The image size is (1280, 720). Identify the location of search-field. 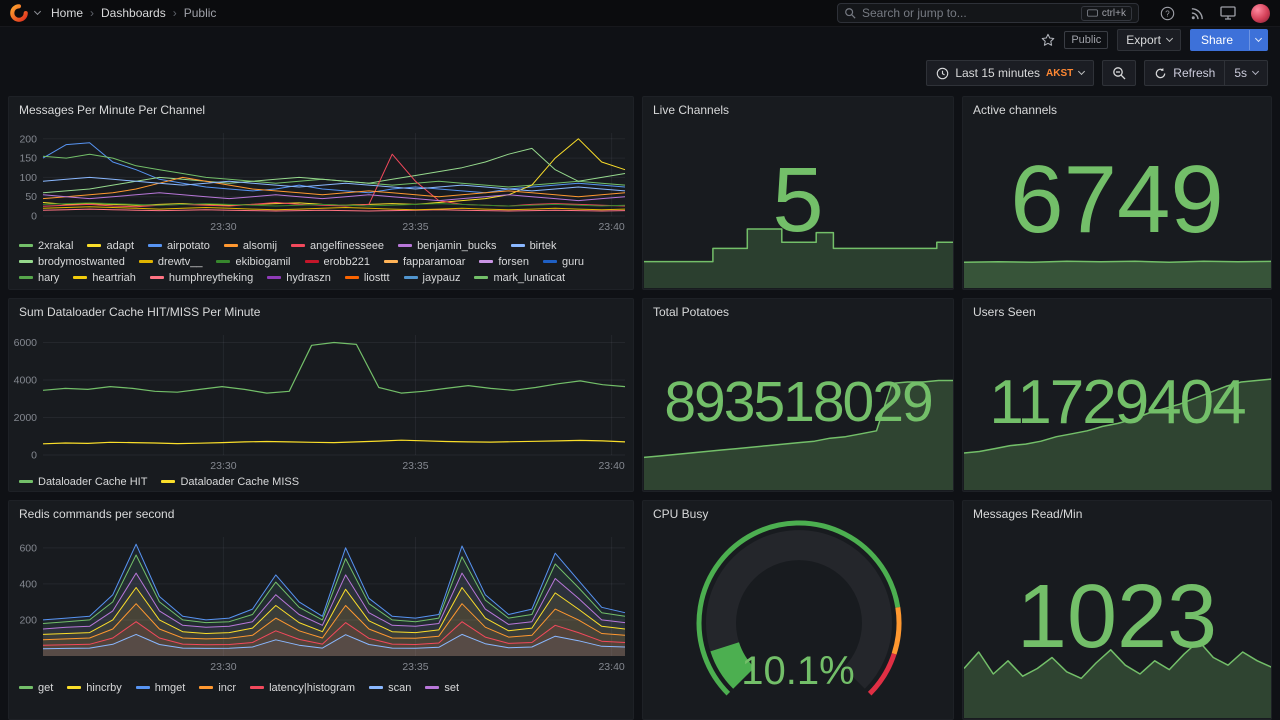
(968, 13).